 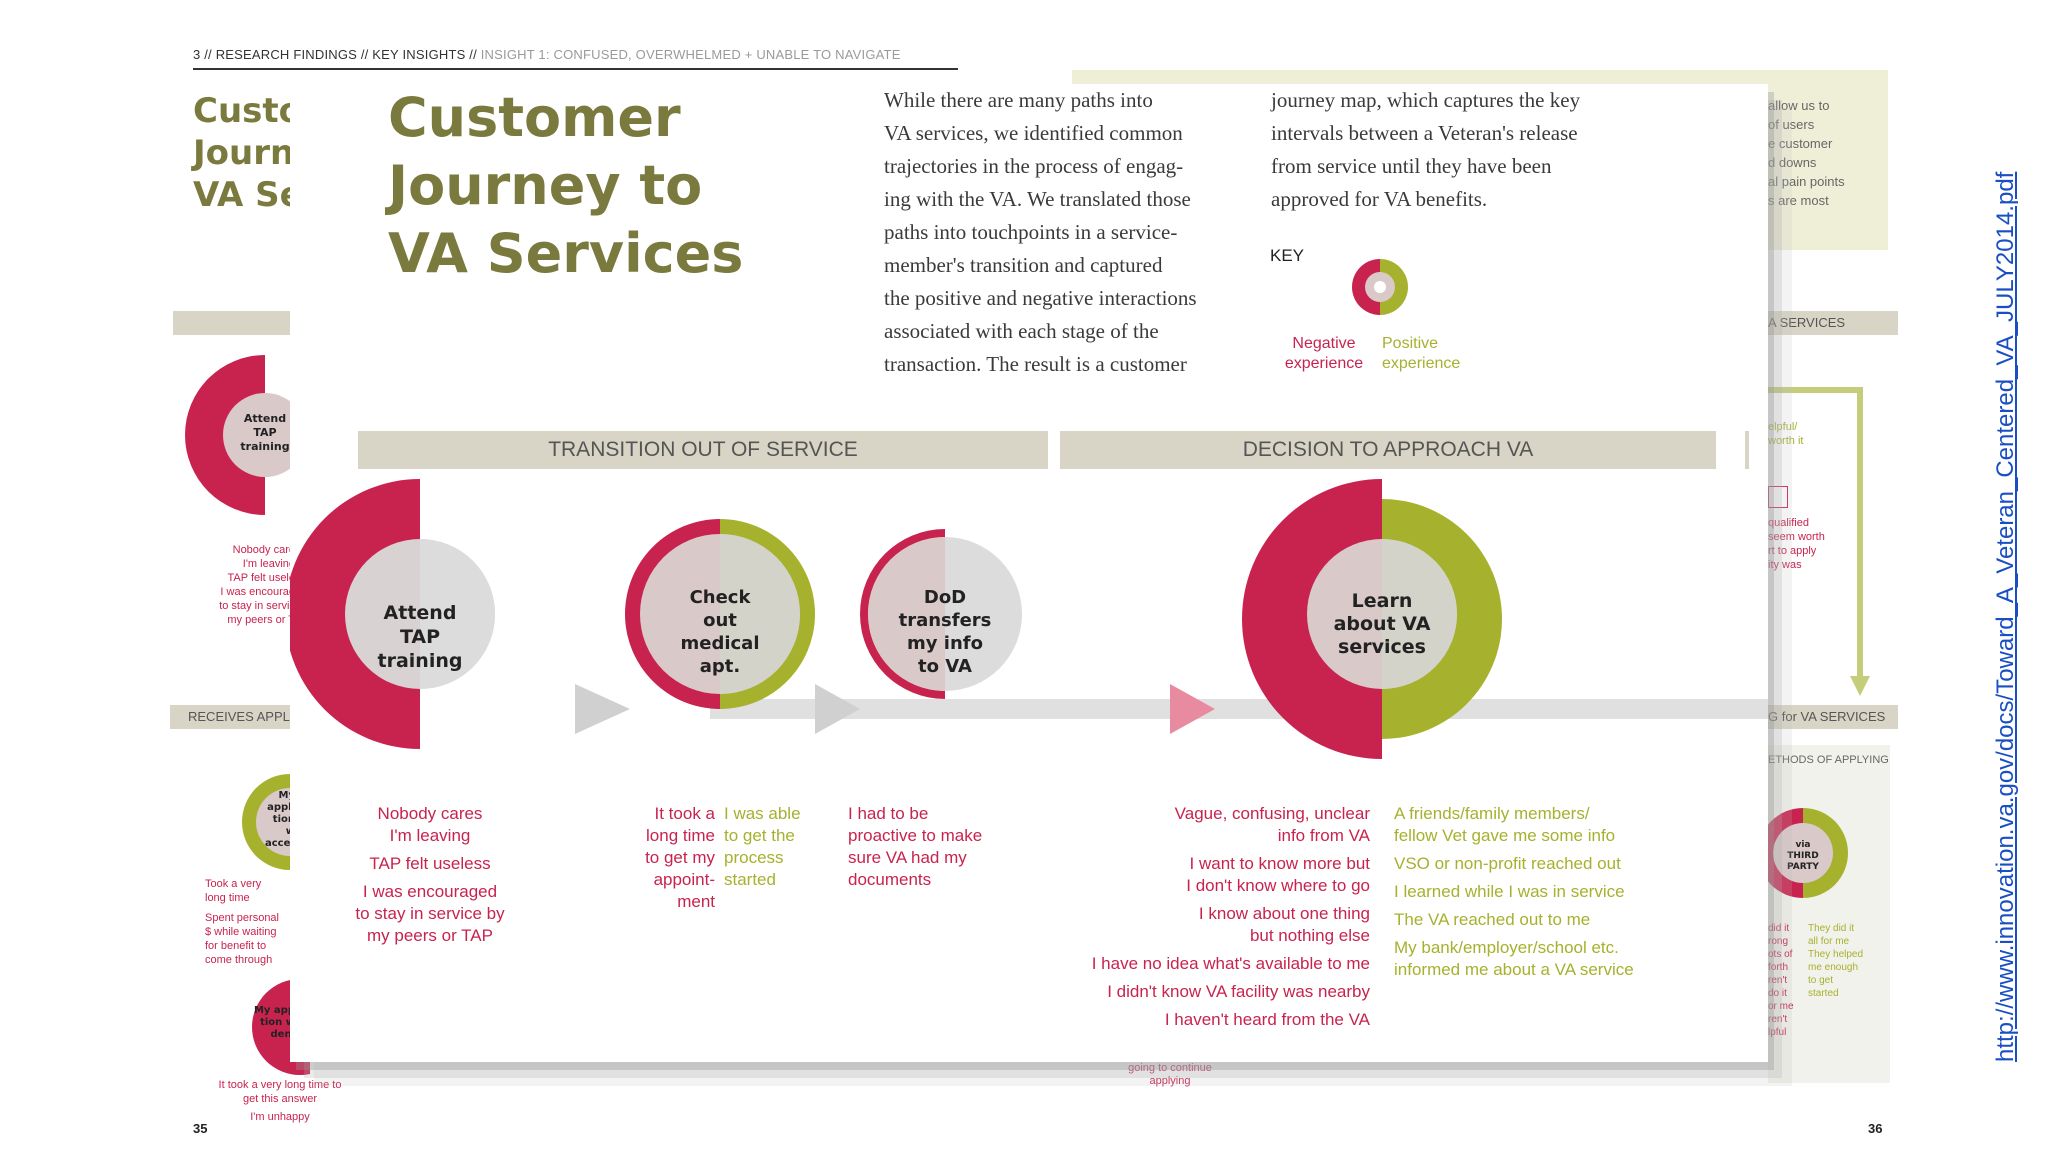 What do you see at coordinates (575, 69) in the screenshot?
I see `breadcrumb-rule` at bounding box center [575, 69].